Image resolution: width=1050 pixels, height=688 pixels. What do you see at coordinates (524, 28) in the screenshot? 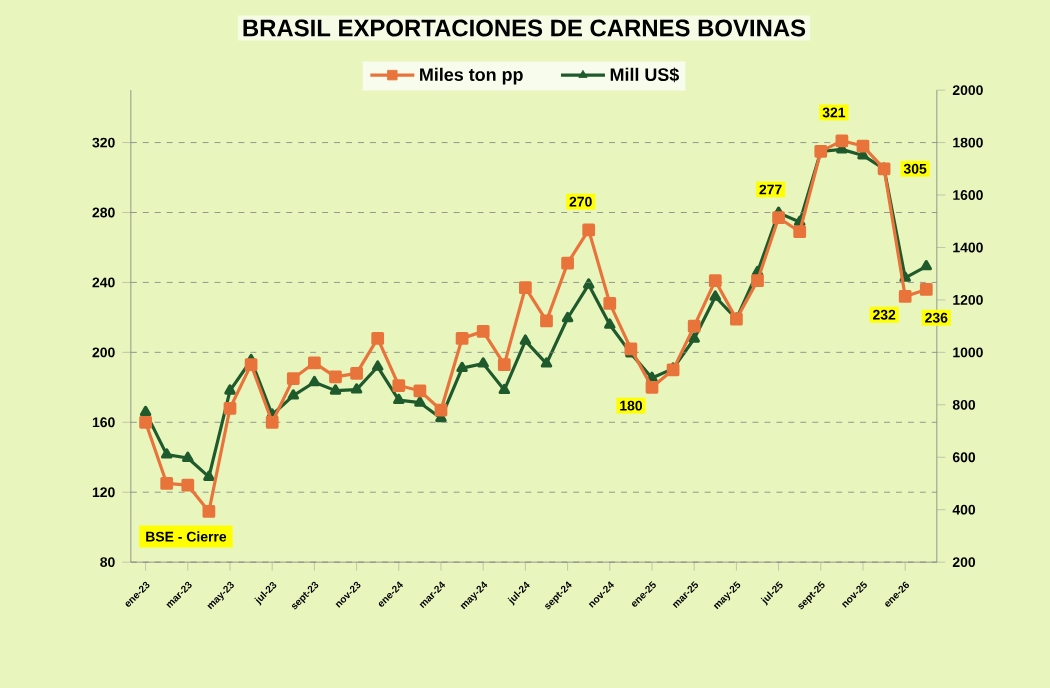
I see `chart-title: BRASIL EXPORTACIONES DE CARNES BOVINAS` at bounding box center [524, 28].